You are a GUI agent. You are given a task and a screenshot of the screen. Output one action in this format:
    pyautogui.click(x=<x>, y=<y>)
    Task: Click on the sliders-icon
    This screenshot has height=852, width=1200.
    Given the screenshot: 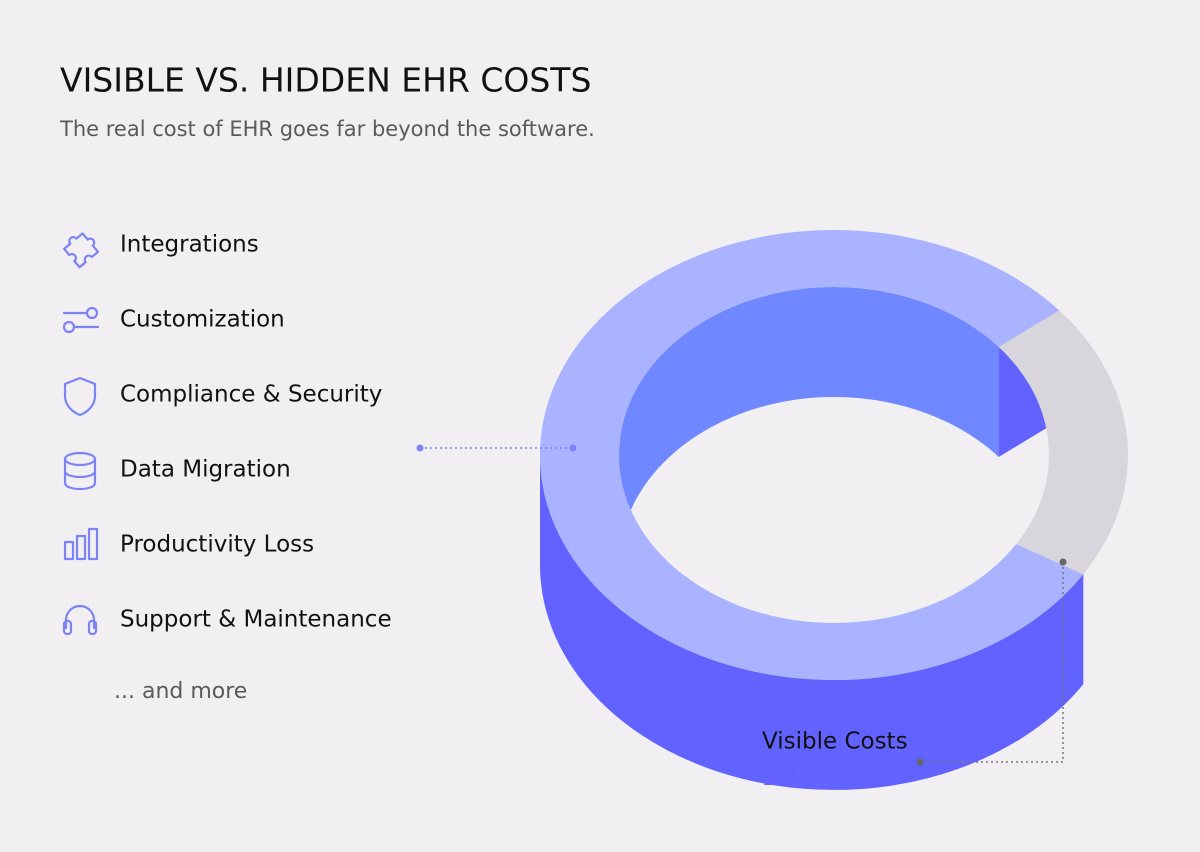 What is the action you would take?
    pyautogui.click(x=81, y=320)
    